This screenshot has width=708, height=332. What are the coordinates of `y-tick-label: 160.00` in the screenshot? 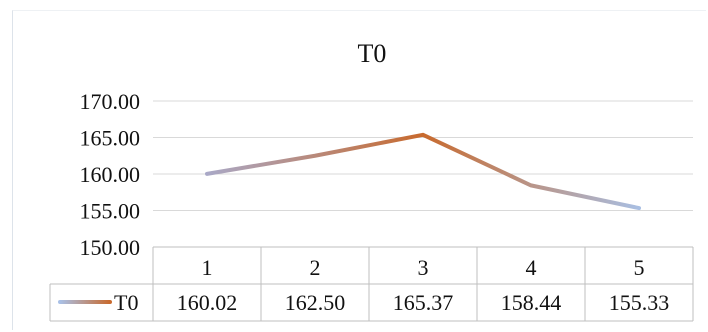 It's located at (110, 174).